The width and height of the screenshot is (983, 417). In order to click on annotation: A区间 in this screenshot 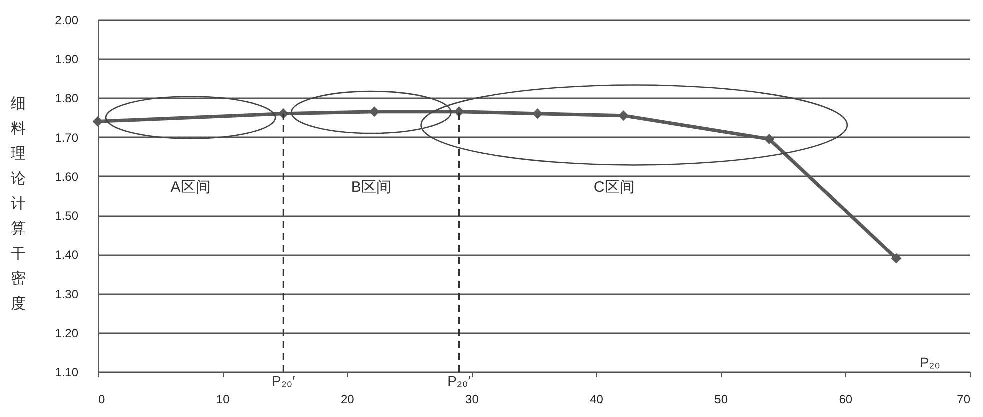, I will do `click(190, 187)`.